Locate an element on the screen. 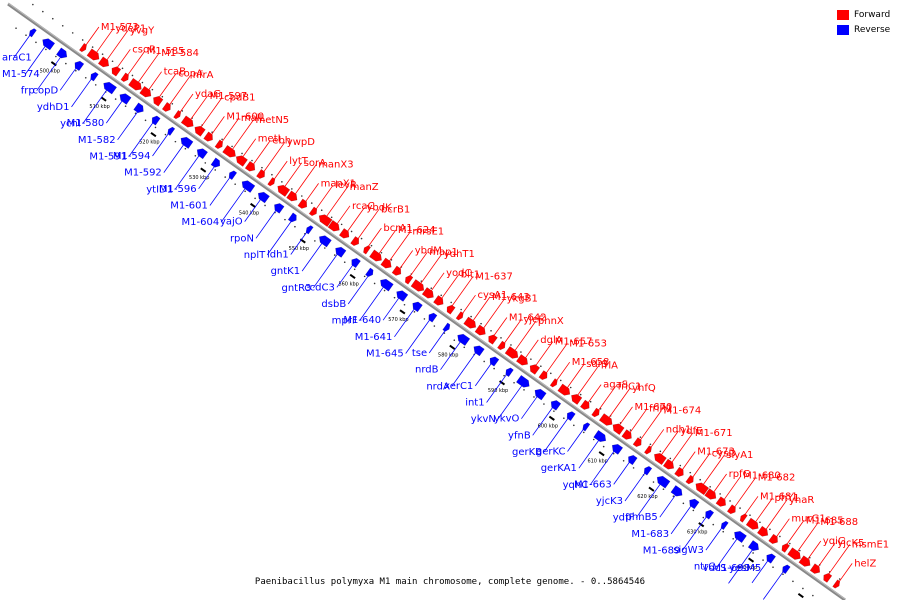 The image size is (900, 600). gene-label: frlR1 is located at coordinates (661, 409).